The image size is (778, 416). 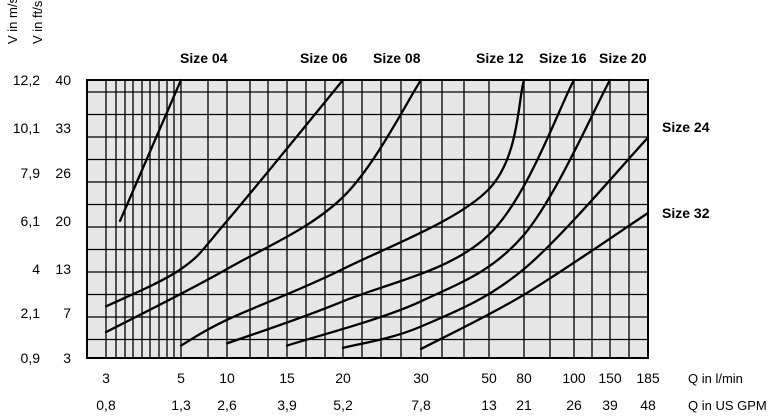 I want to click on y-tick-label-fts: 3, so click(x=67, y=358).